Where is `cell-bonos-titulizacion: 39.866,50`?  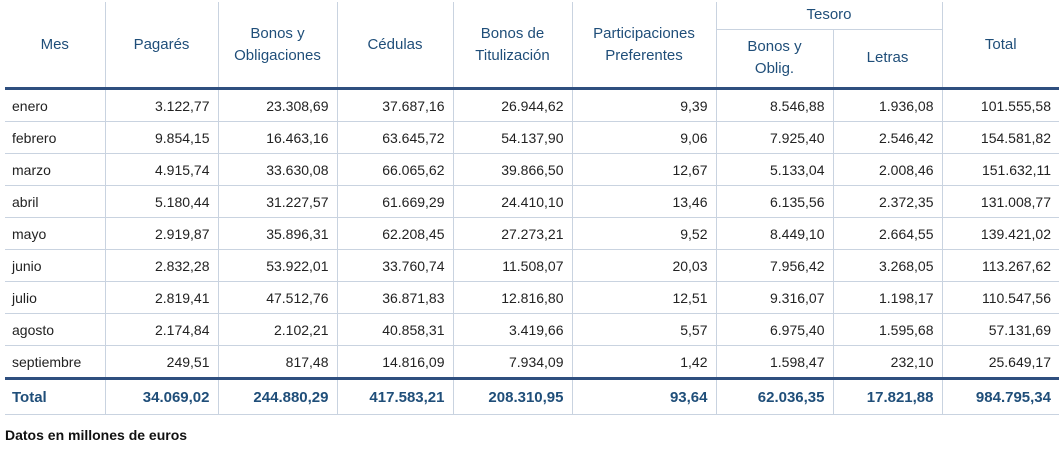
cell-bonos-titulizacion: 39.866,50 is located at coordinates (512, 169).